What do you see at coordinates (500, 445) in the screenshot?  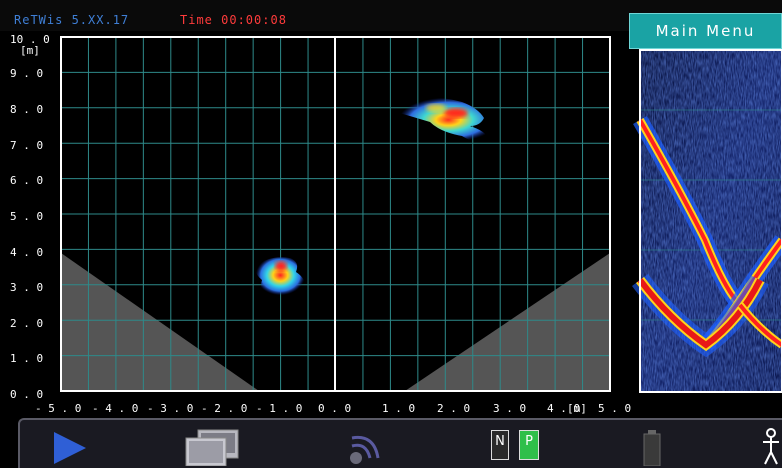 I see `mode-n-button: N` at bounding box center [500, 445].